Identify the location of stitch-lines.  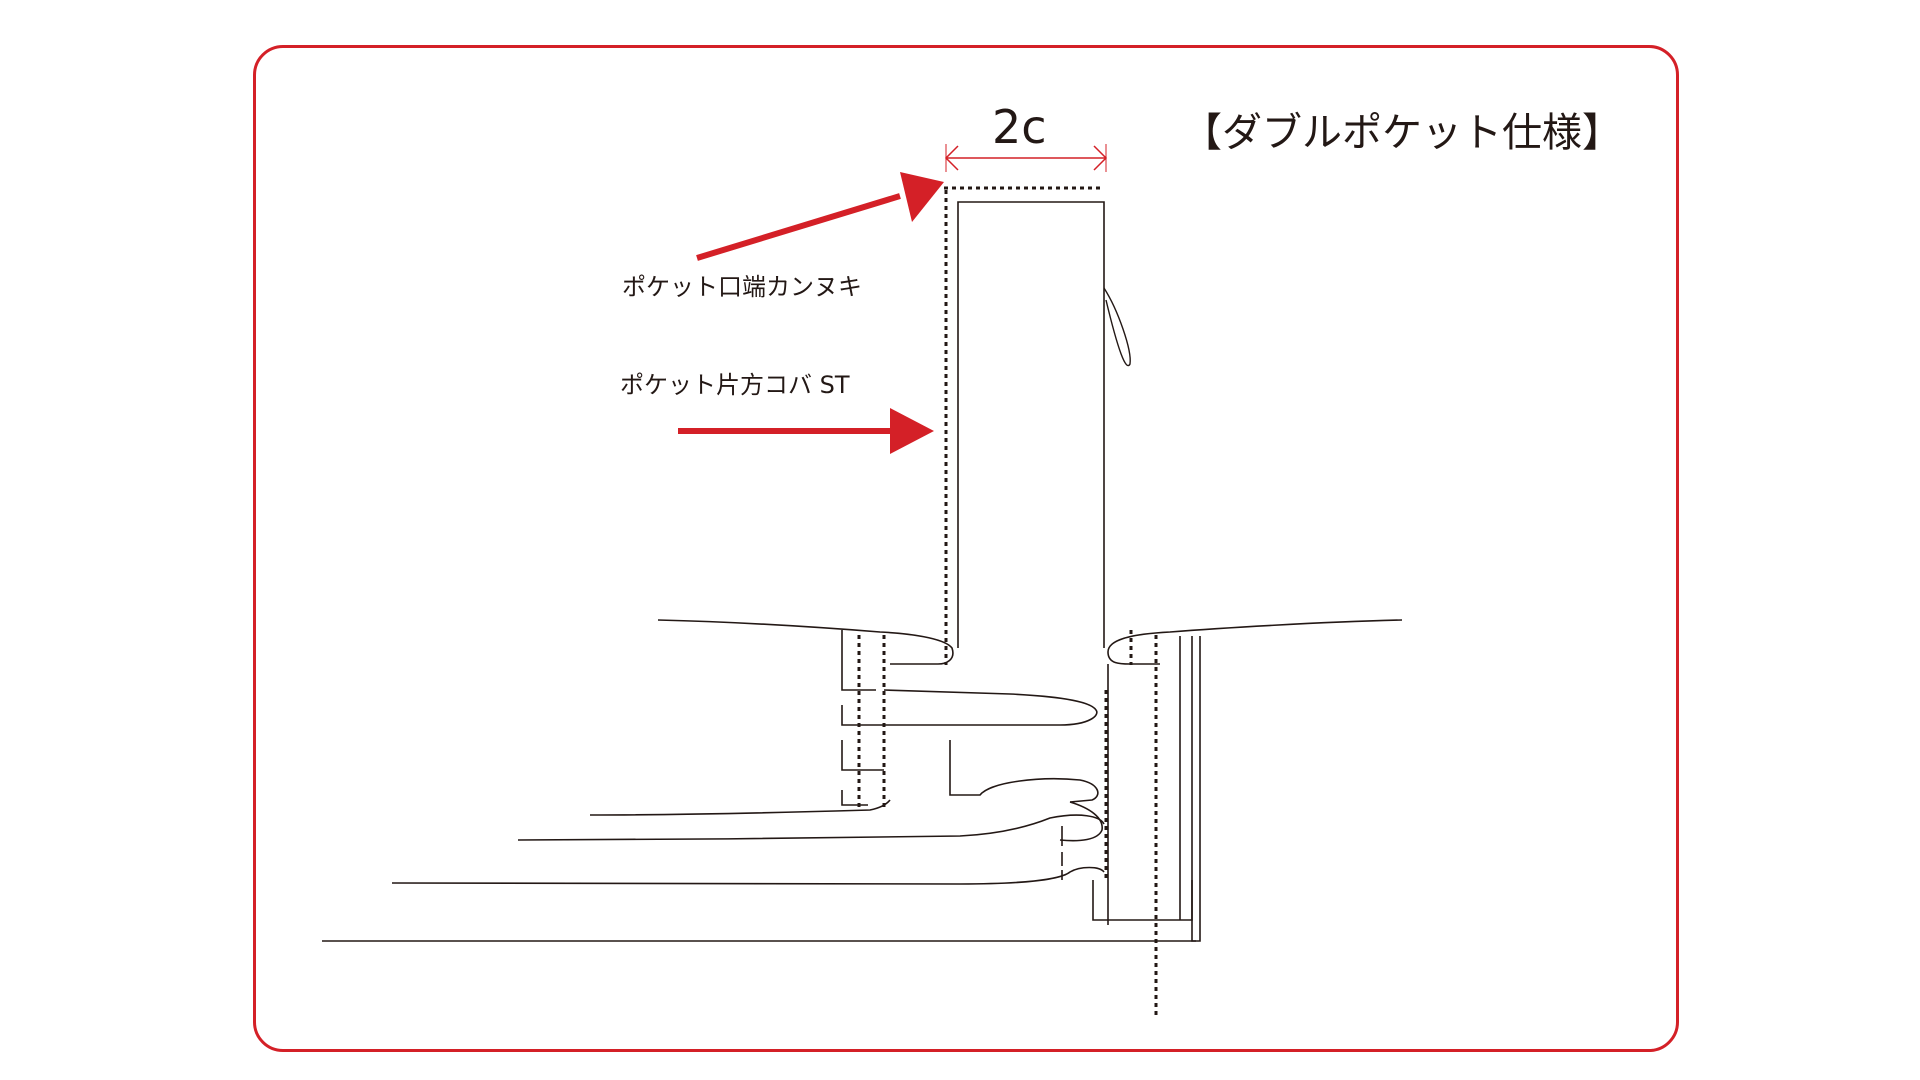
(1007, 600).